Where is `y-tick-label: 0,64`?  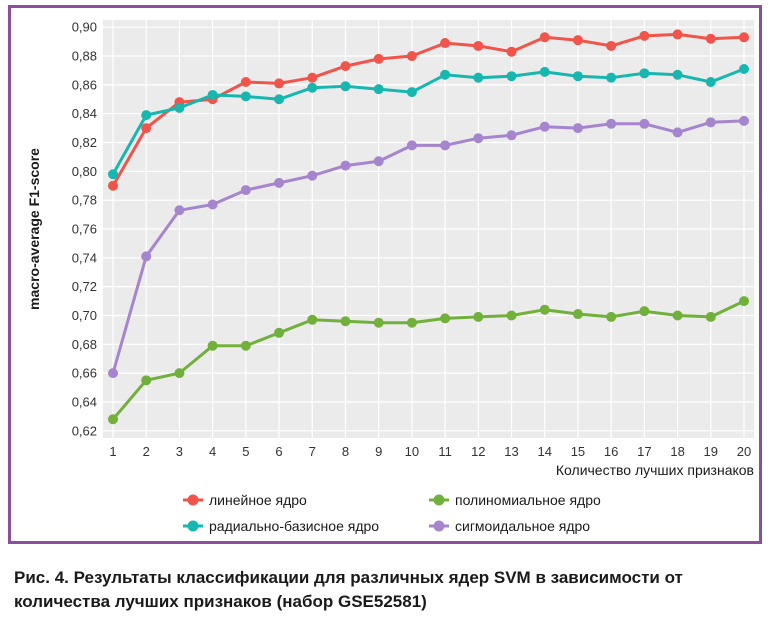 y-tick-label: 0,64 is located at coordinates (84, 401).